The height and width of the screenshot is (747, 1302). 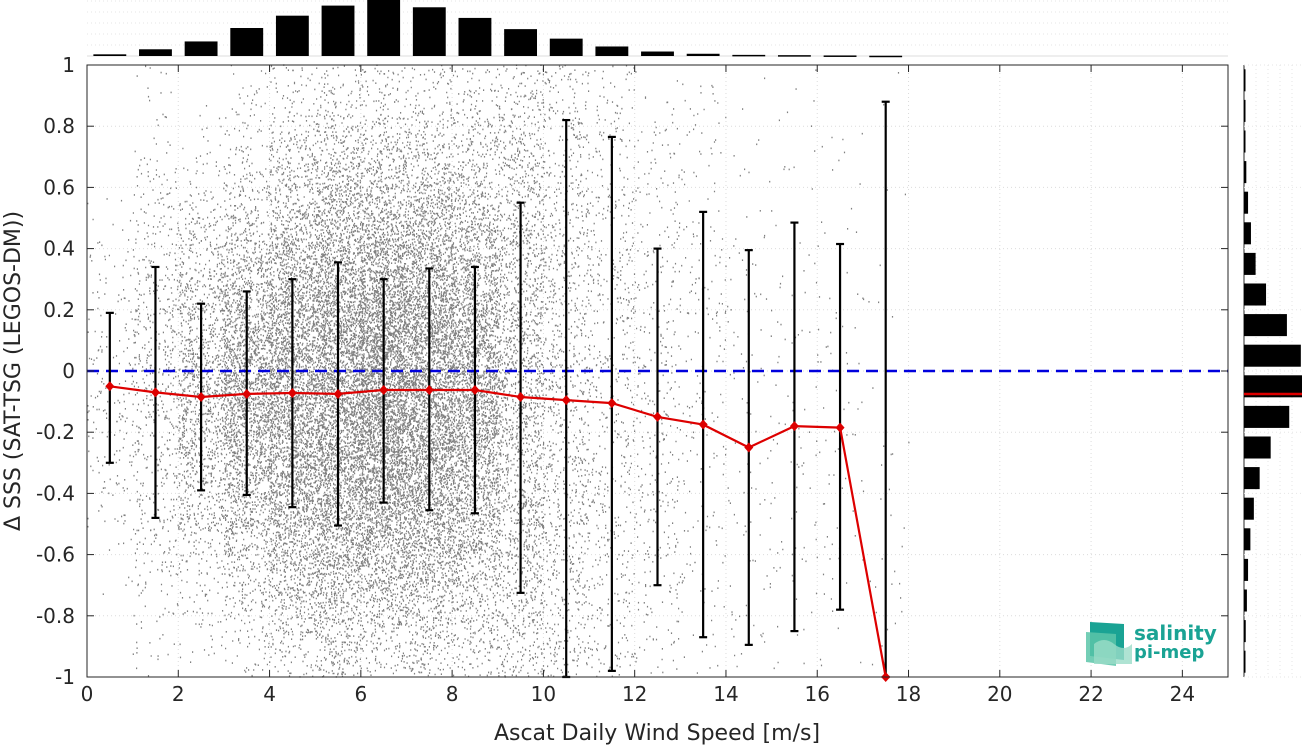 I want to click on y-tick-label: -0.4, so click(x=55, y=493).